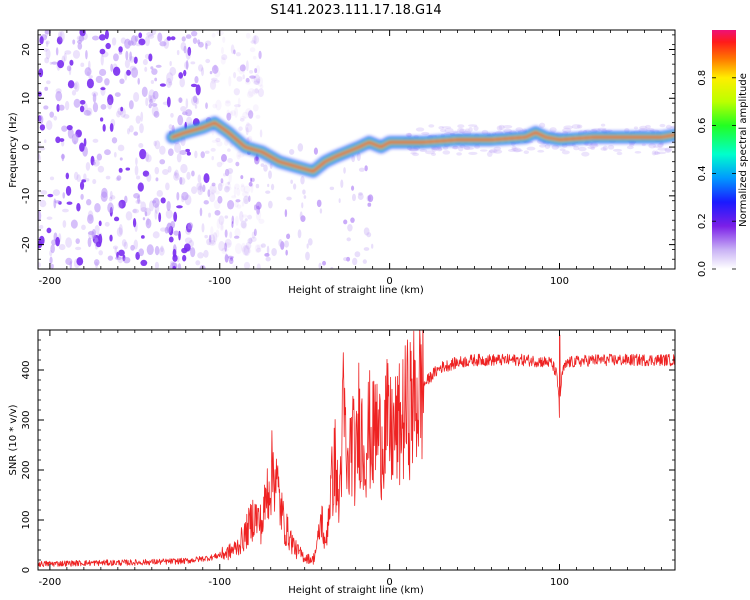 This screenshot has width=750, height=600. I want to click on spectrogram-xlabel: Height of straight line (km), so click(356, 290).